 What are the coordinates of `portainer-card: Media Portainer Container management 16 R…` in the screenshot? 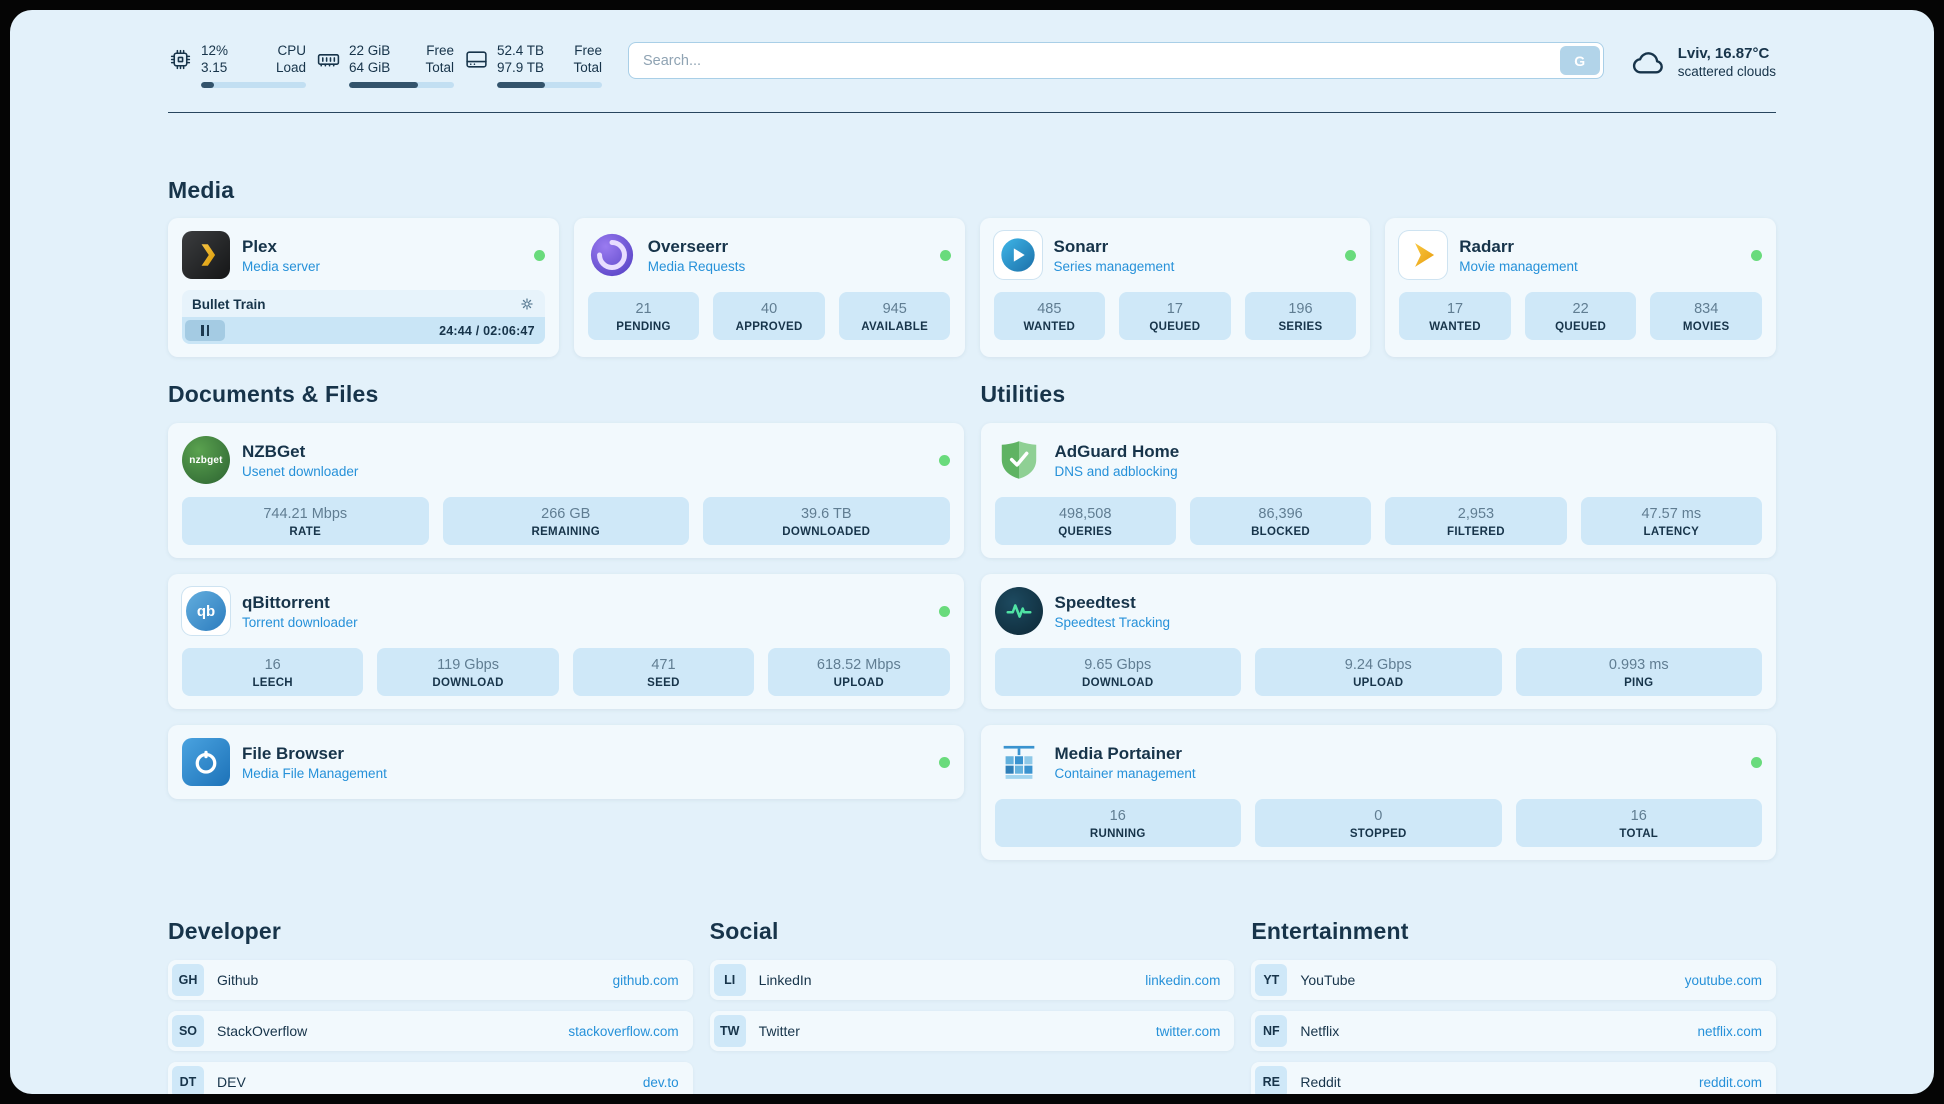 It's located at (1378, 792).